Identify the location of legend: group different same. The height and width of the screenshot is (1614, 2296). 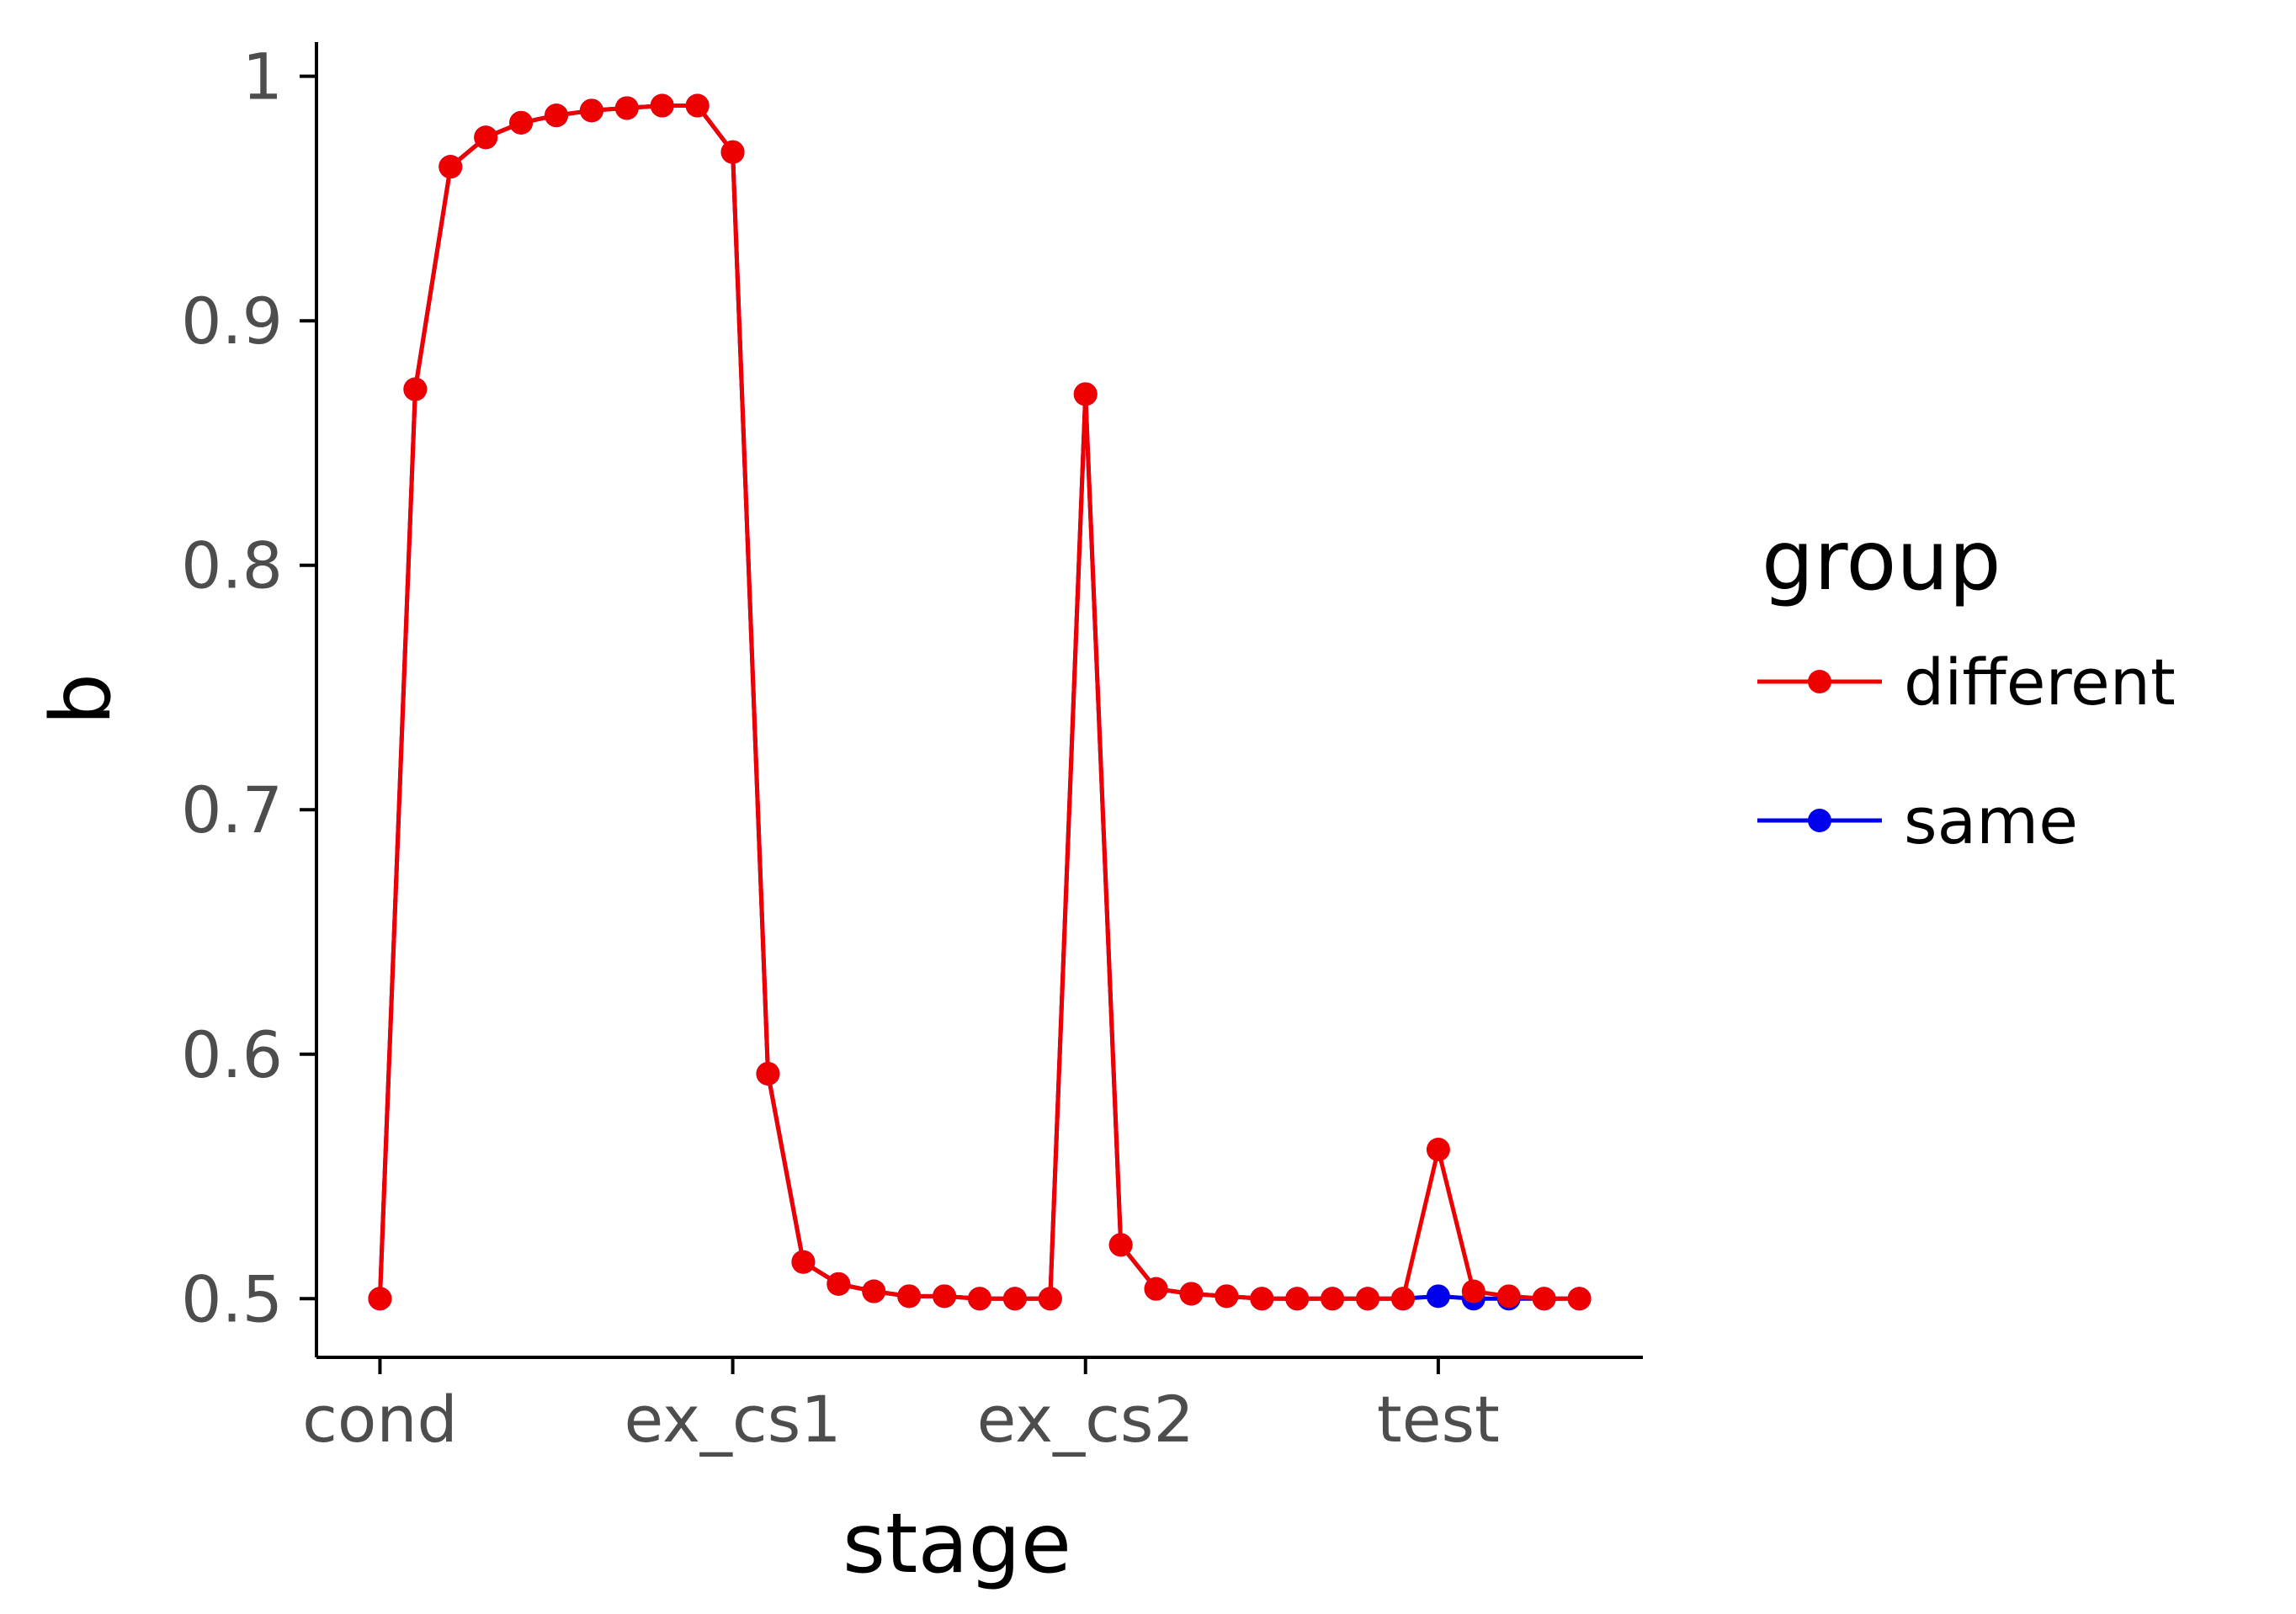
(1967, 685).